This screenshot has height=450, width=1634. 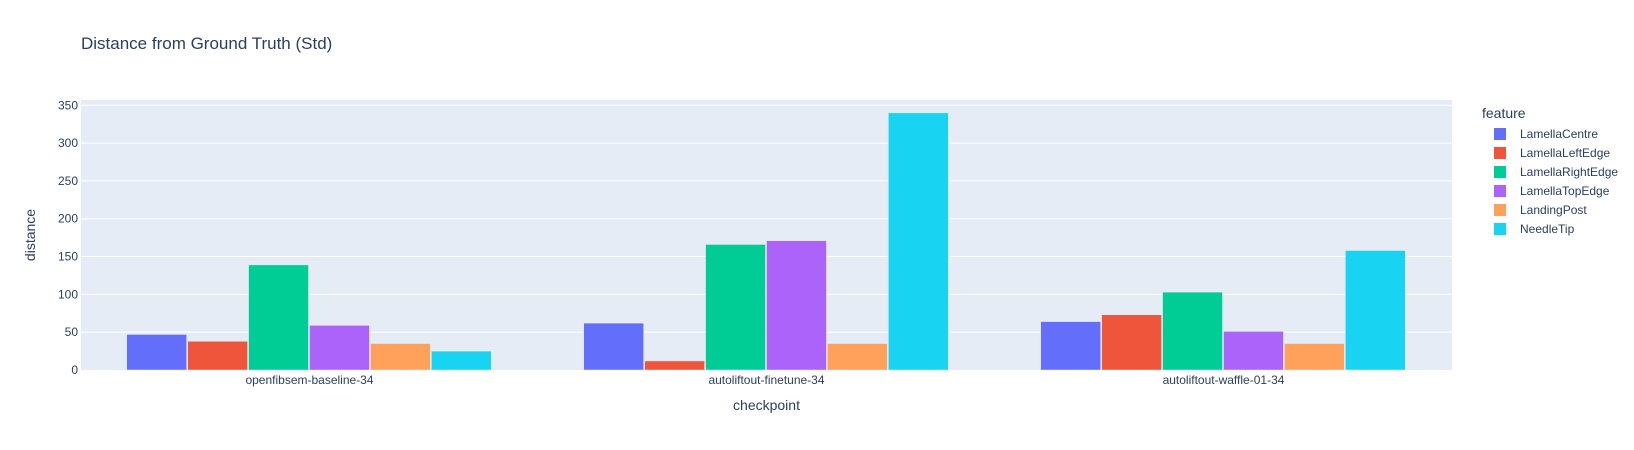 I want to click on x-tick-label: autoliftout-finetune-34, so click(x=766, y=380).